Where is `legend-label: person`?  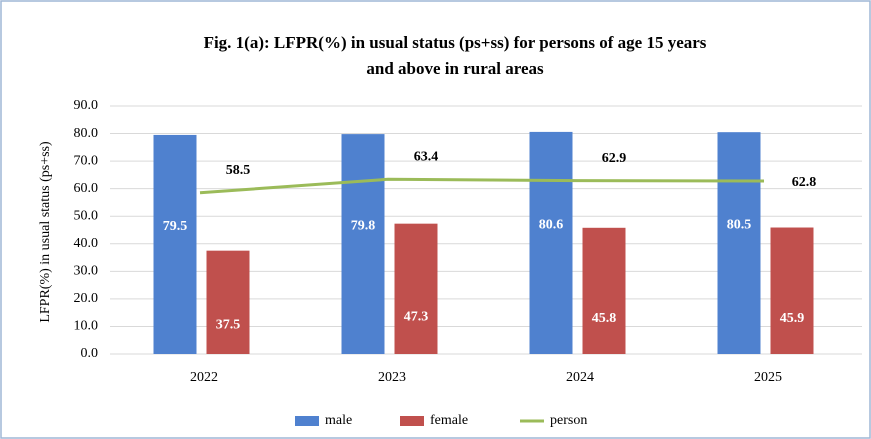
legend-label: person is located at coordinates (568, 420).